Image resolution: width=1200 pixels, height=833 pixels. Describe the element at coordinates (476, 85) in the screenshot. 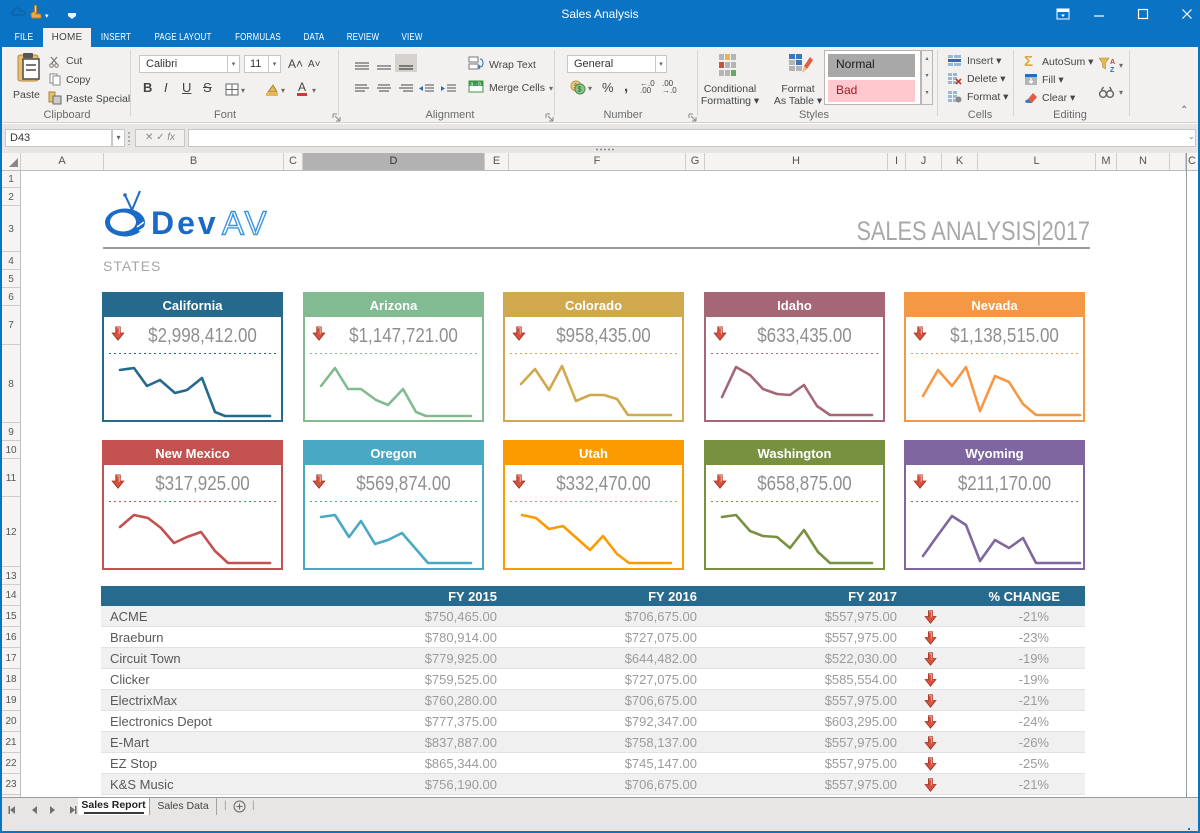

I see `svg-text: a→b` at that location.